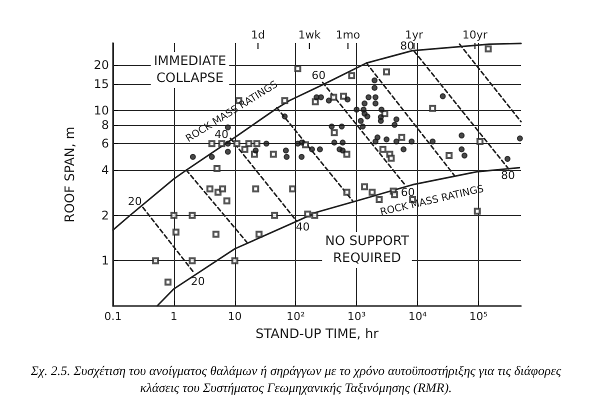  What do you see at coordinates (105, 261) in the screenshot?
I see `y-tick-label: 1` at bounding box center [105, 261].